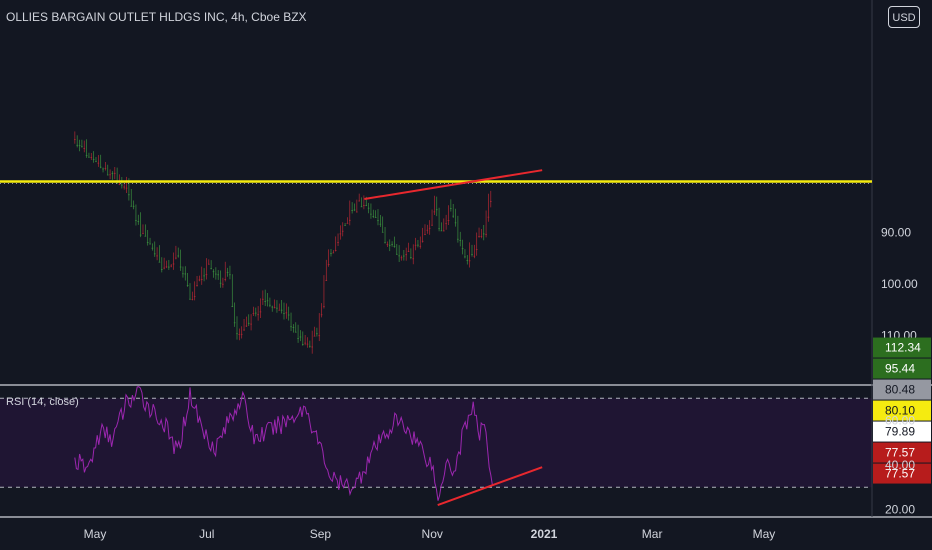  Describe the element at coordinates (896, 233) in the screenshot. I see `price-tick-label: 90.00` at that location.